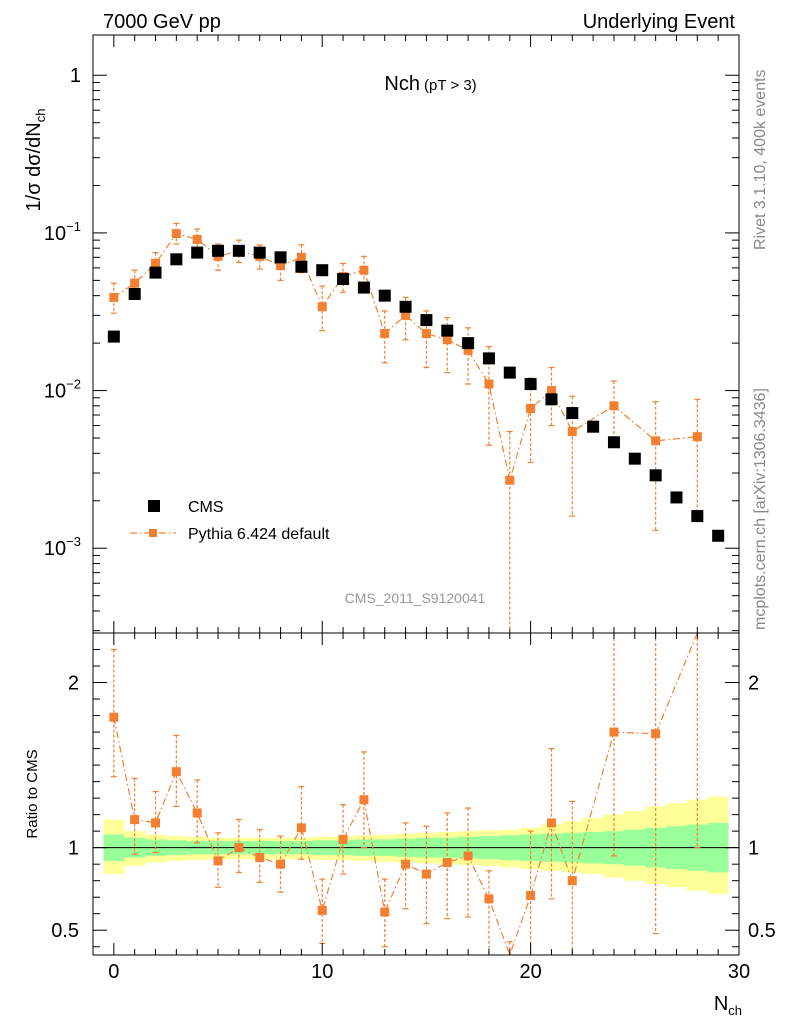  What do you see at coordinates (415, 598) in the screenshot?
I see `analysis-watermark: CMS_2011_S9120041` at bounding box center [415, 598].